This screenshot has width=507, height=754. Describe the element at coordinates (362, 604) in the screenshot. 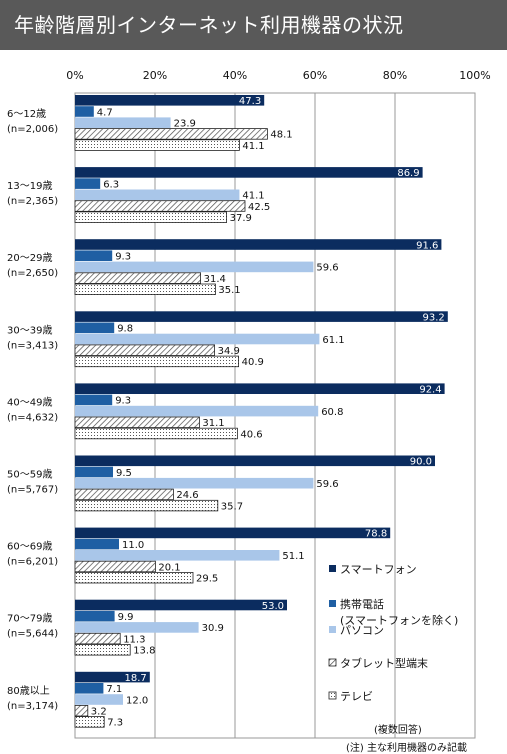

I see `legend-label: 携帯電話` at that location.